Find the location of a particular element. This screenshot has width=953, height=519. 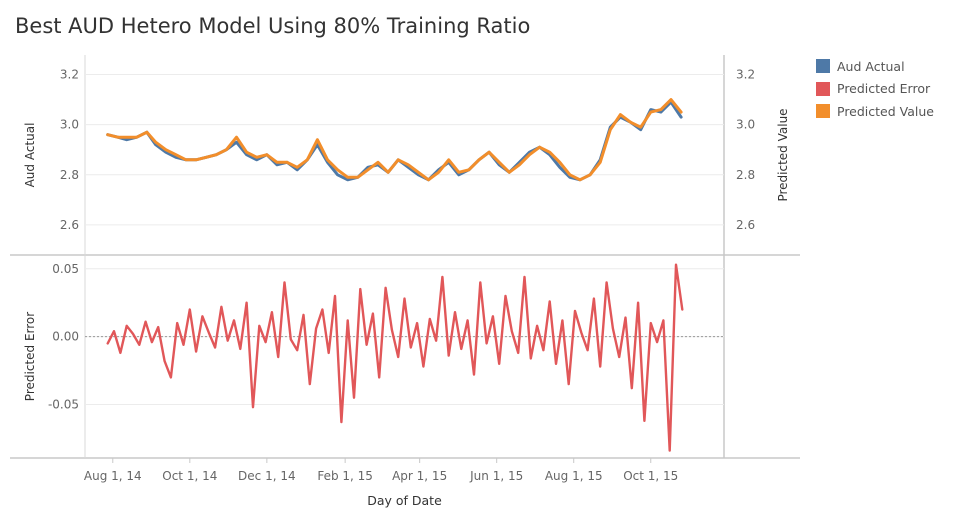

legend-swatch-aud-actual is located at coordinates (823, 66).